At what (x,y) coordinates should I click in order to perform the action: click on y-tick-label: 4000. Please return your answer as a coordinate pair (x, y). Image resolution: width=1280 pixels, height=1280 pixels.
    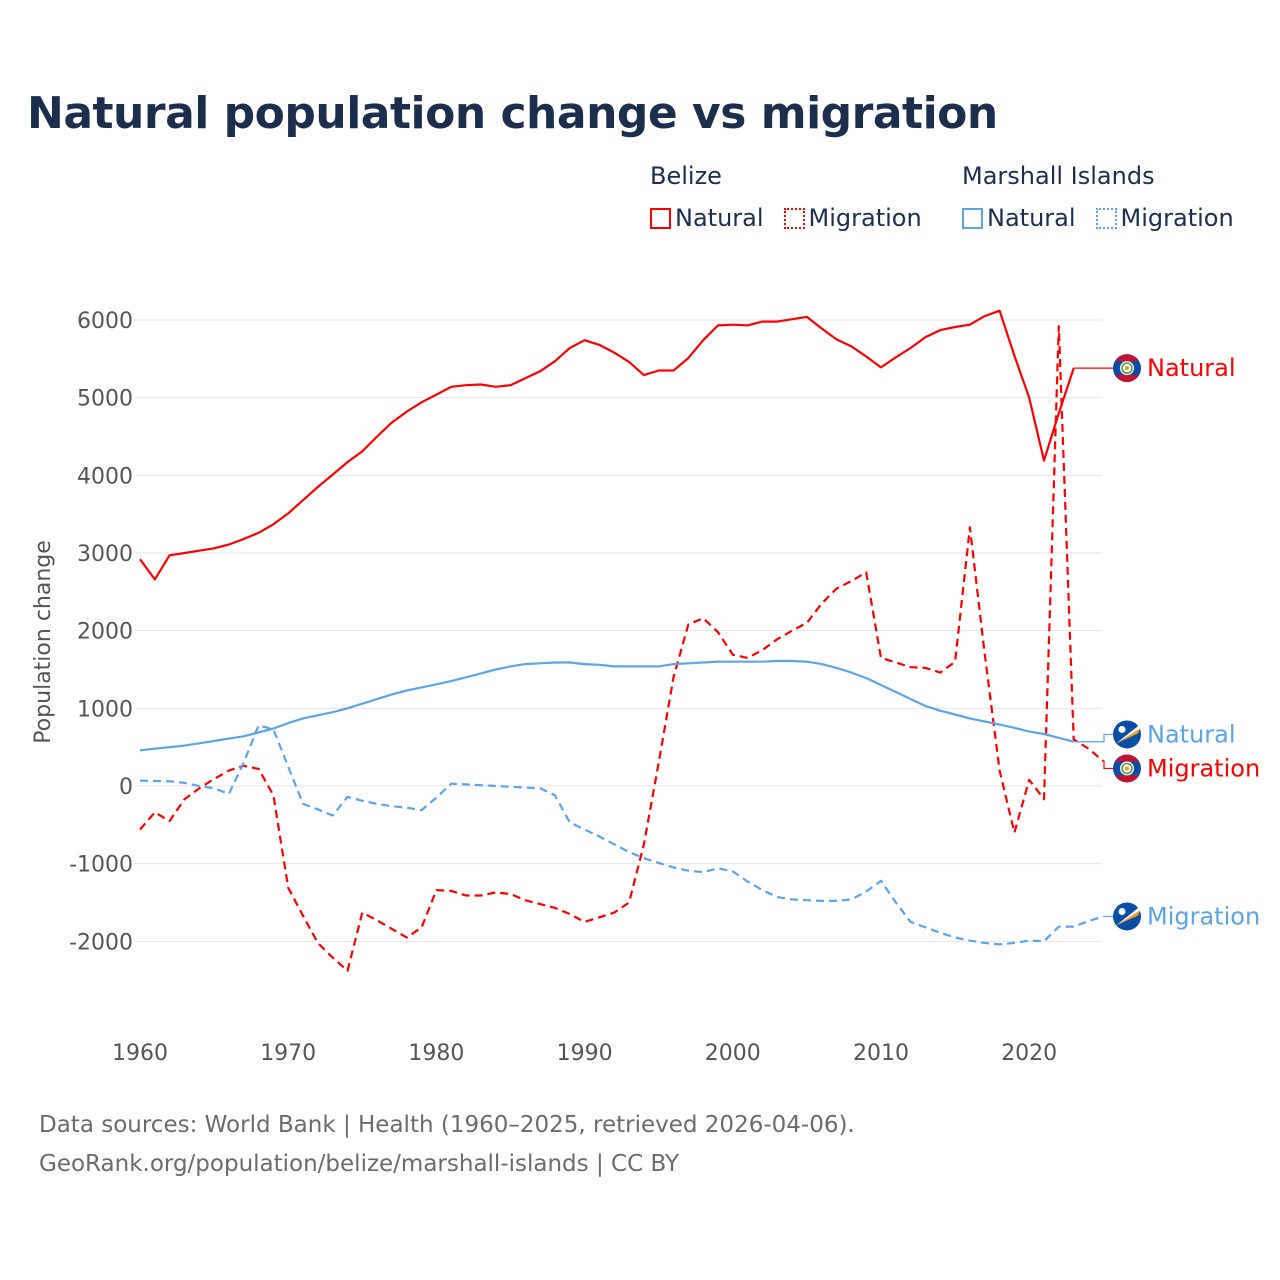
    Looking at the image, I should click on (105, 476).